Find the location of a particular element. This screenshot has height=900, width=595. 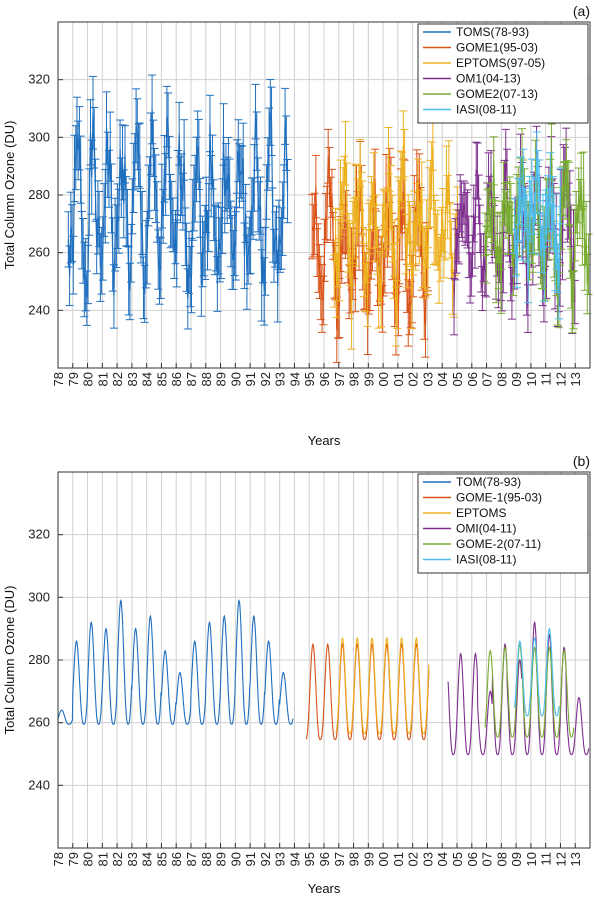

x-tick-label: 99 is located at coordinates (368, 859).